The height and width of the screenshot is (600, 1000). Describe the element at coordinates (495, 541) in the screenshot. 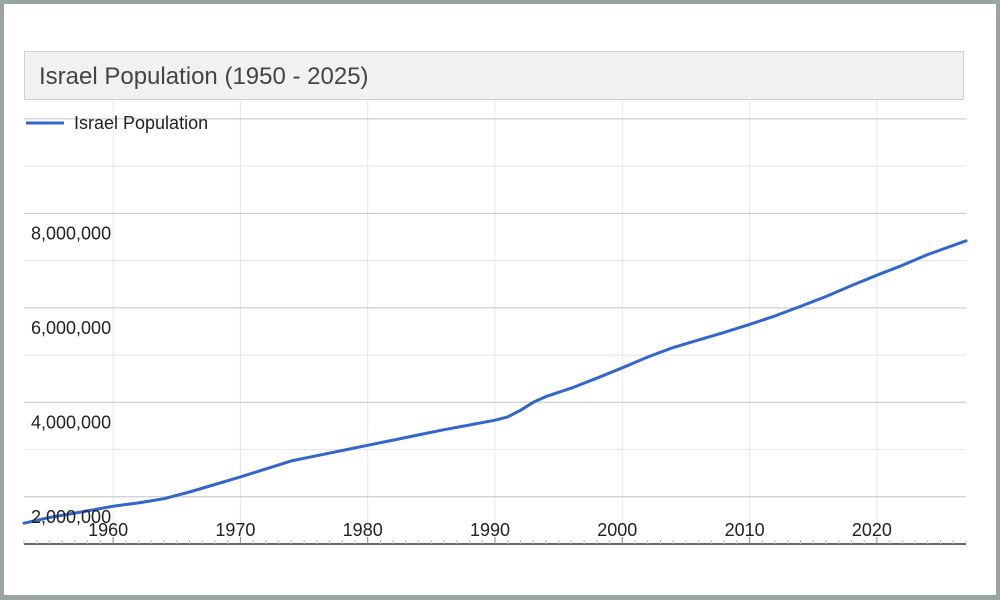

I see `axis-ticks` at that location.